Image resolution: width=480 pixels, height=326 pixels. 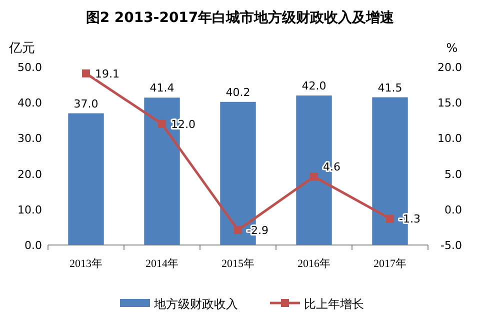 I want to click on x-tick-label: 2013年, so click(x=86, y=264).